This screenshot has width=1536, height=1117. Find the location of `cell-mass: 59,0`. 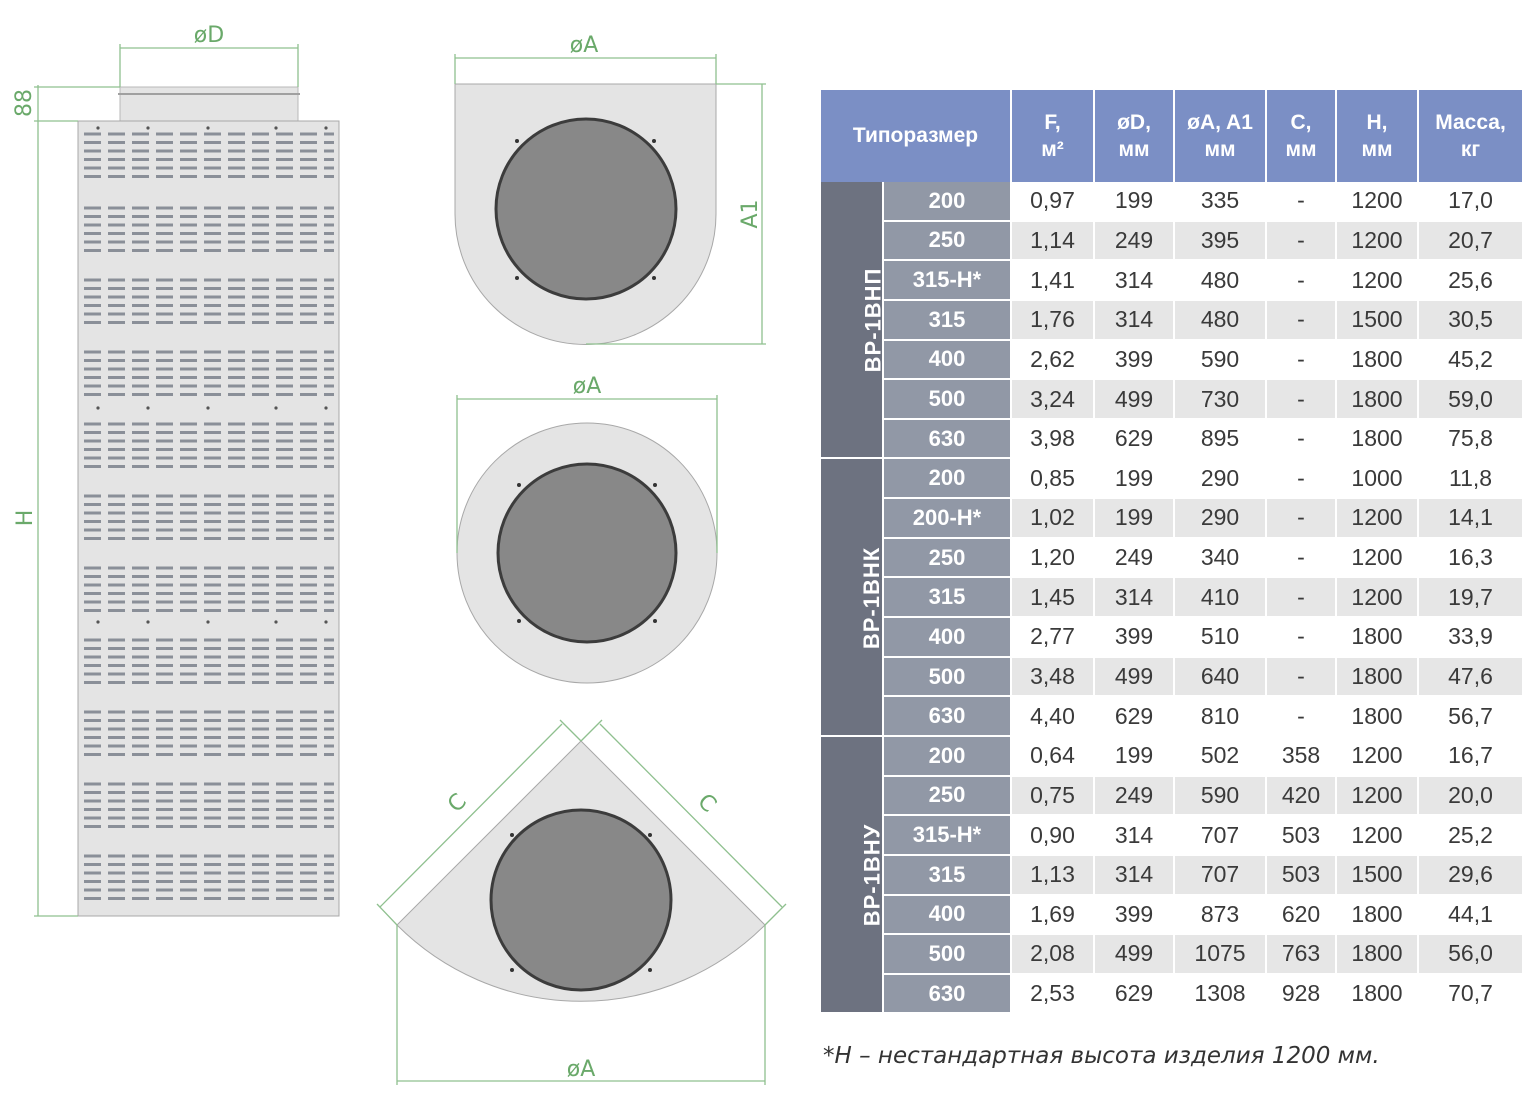

cell-mass: 59,0 is located at coordinates (1470, 399).